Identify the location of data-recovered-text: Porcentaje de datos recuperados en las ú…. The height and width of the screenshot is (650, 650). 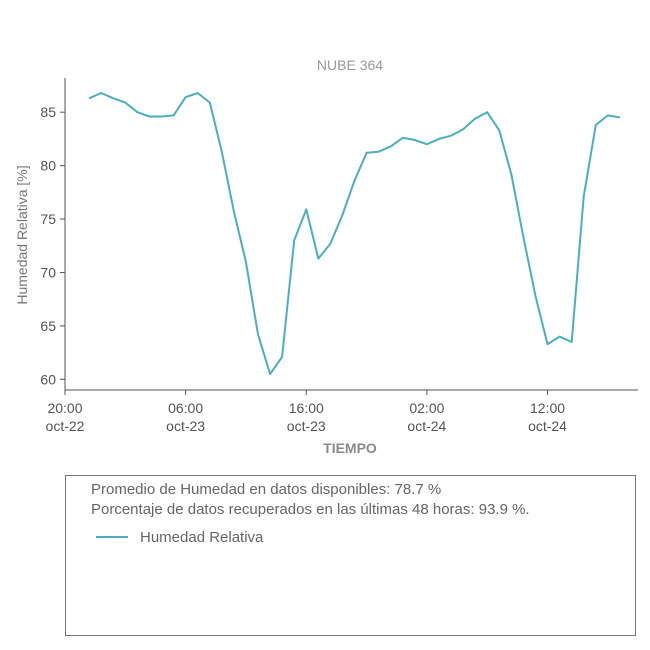
(310, 509).